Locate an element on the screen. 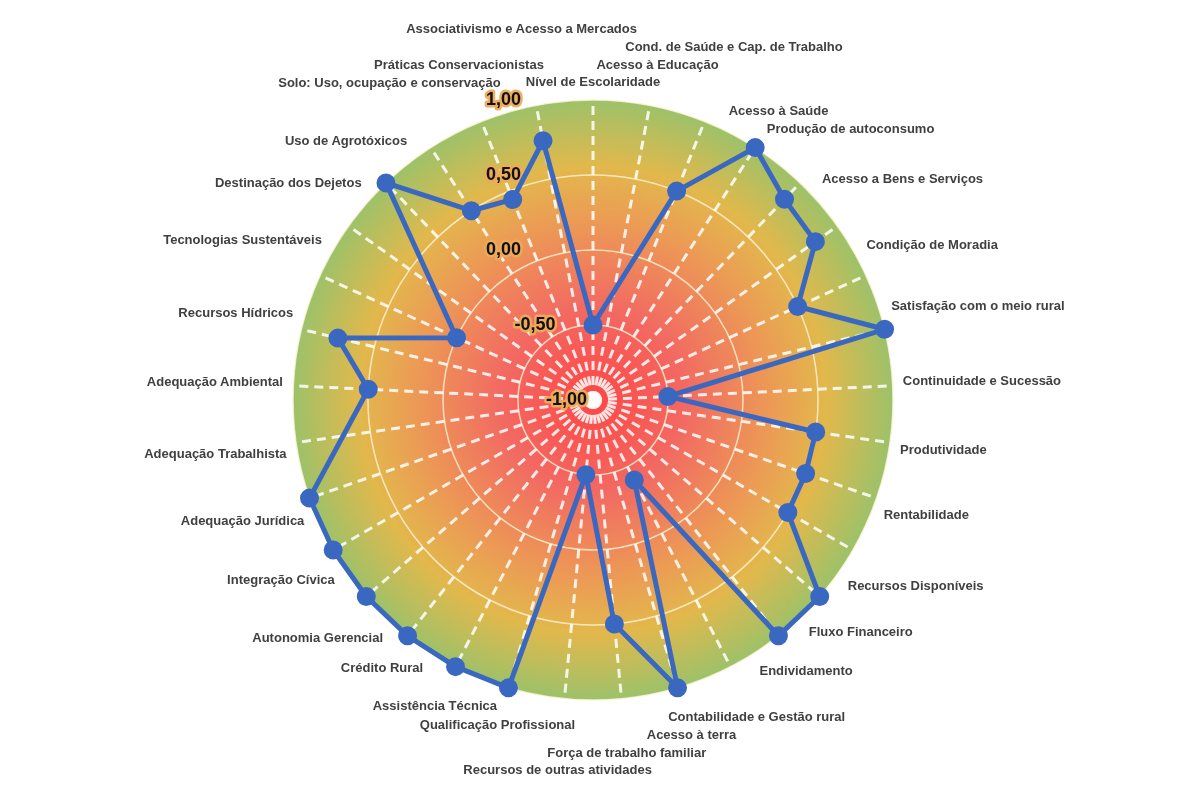 This screenshot has height=812, width=1186. spoke-label: Rentabilidade is located at coordinates (926, 514).